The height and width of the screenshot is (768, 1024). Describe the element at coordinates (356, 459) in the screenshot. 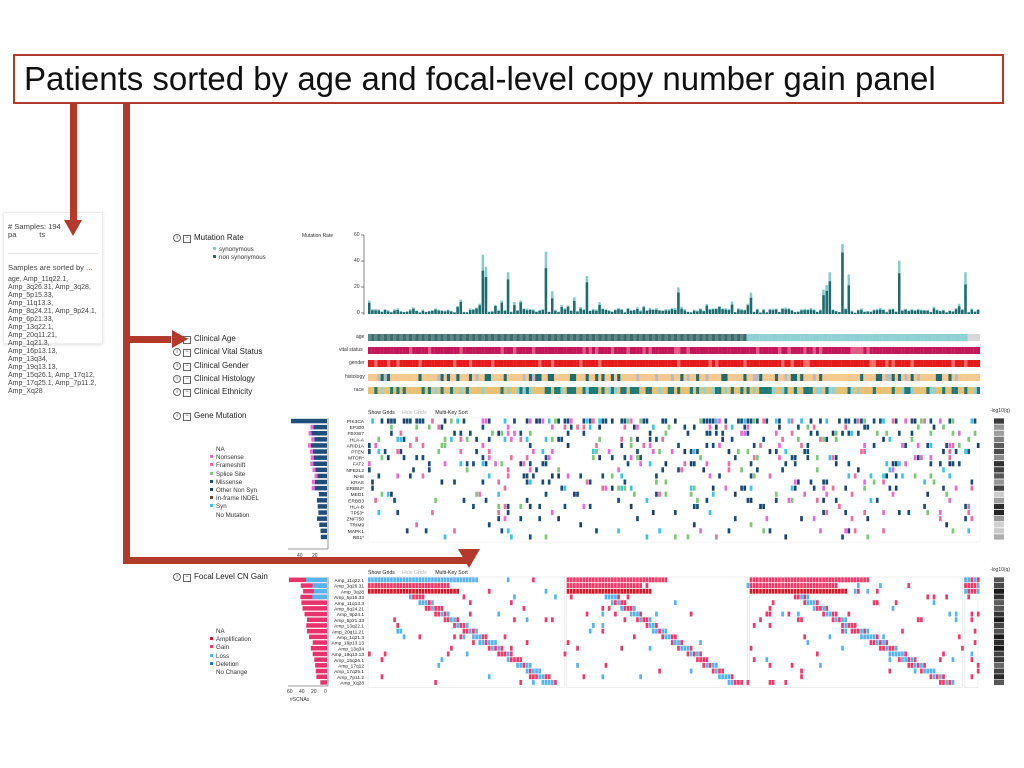

I see `gene-label: MTOR*` at that location.